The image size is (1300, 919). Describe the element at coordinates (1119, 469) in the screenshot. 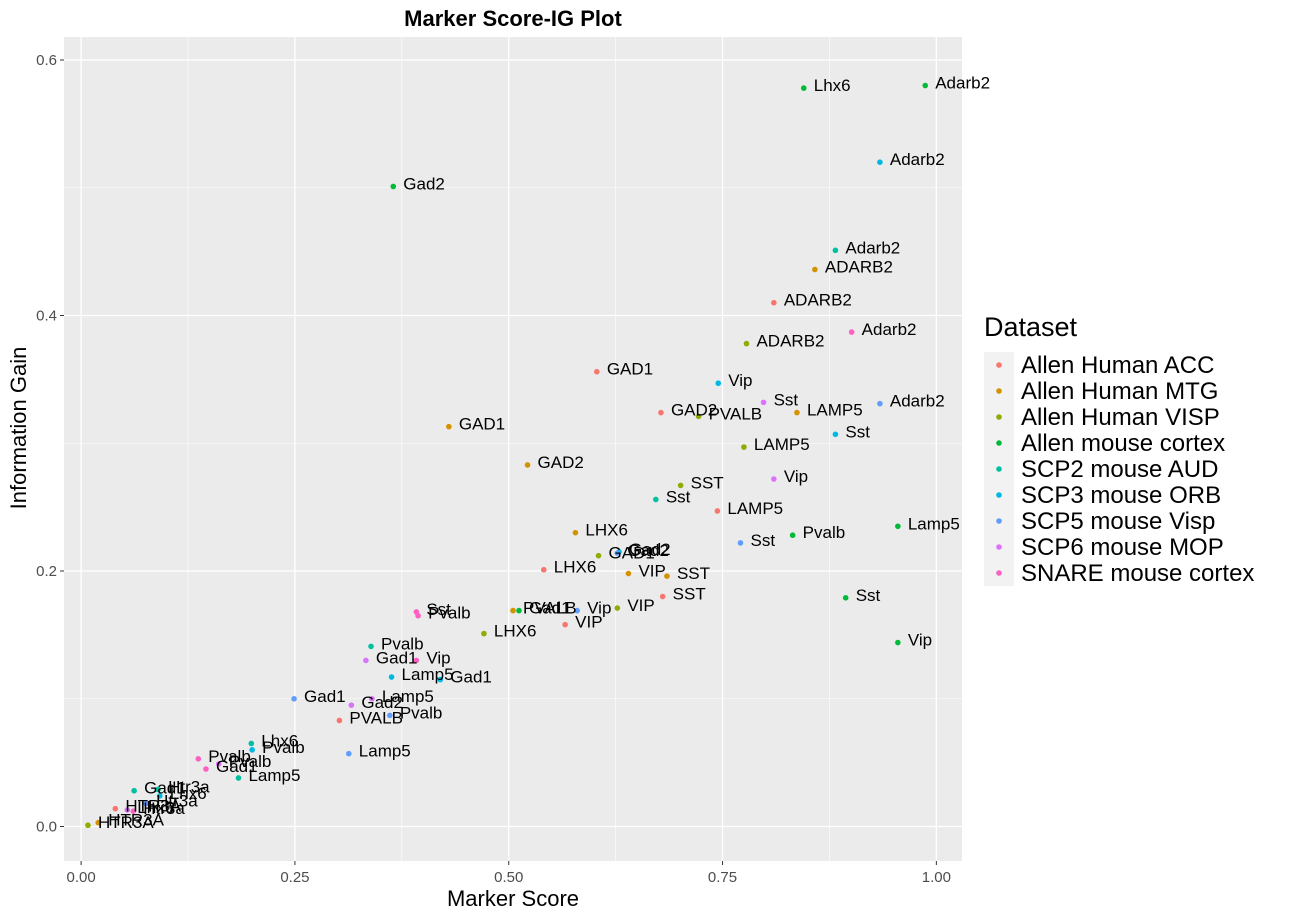

I see `legend-entry: SCP2 mouse AUD` at that location.